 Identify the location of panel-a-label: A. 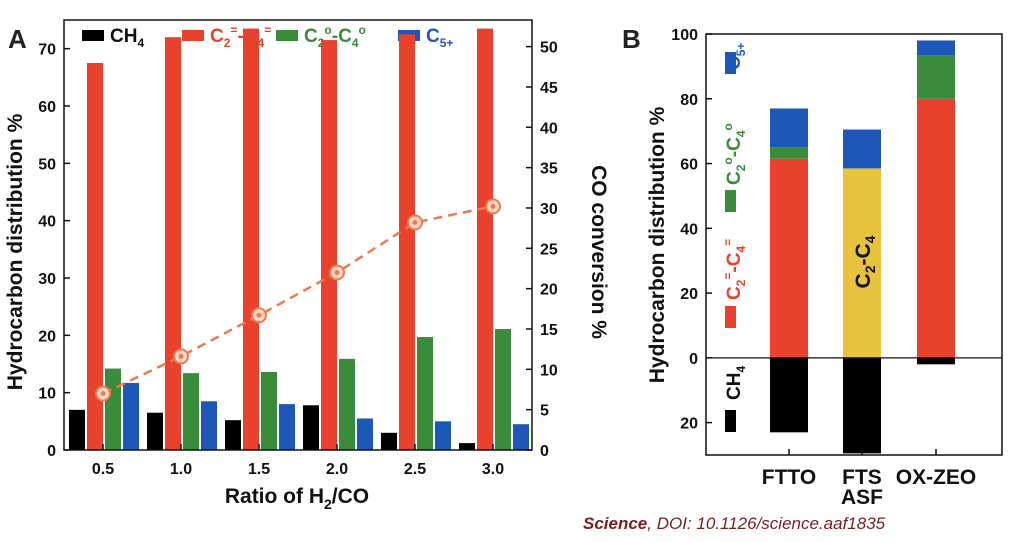
(17, 39).